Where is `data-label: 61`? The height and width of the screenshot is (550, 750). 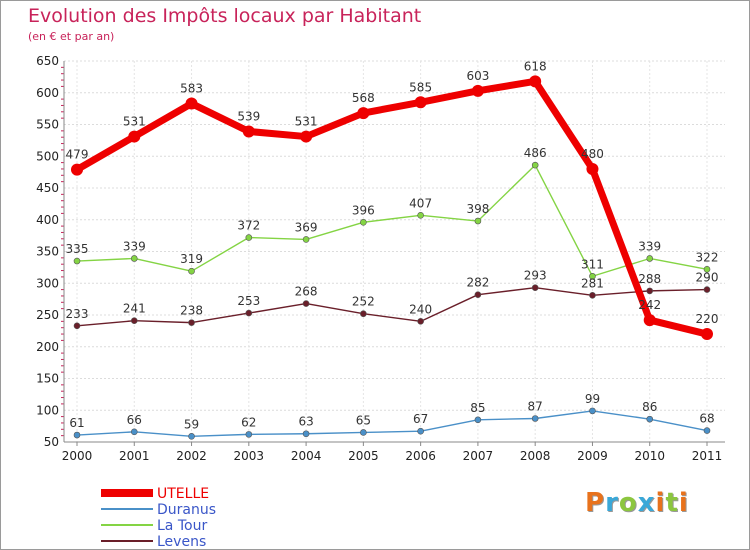
data-label: 61 is located at coordinates (76, 423).